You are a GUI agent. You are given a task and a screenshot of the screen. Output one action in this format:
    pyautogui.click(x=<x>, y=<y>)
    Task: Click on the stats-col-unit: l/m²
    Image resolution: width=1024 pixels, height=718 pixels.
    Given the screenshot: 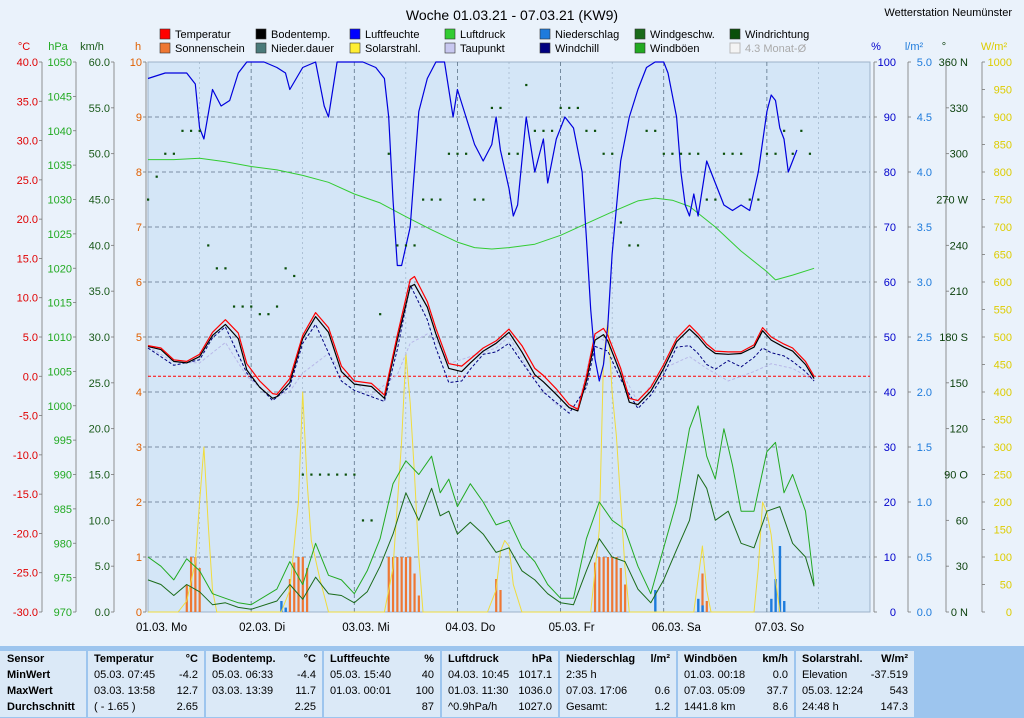 What is the action you would take?
    pyautogui.click(x=660, y=659)
    